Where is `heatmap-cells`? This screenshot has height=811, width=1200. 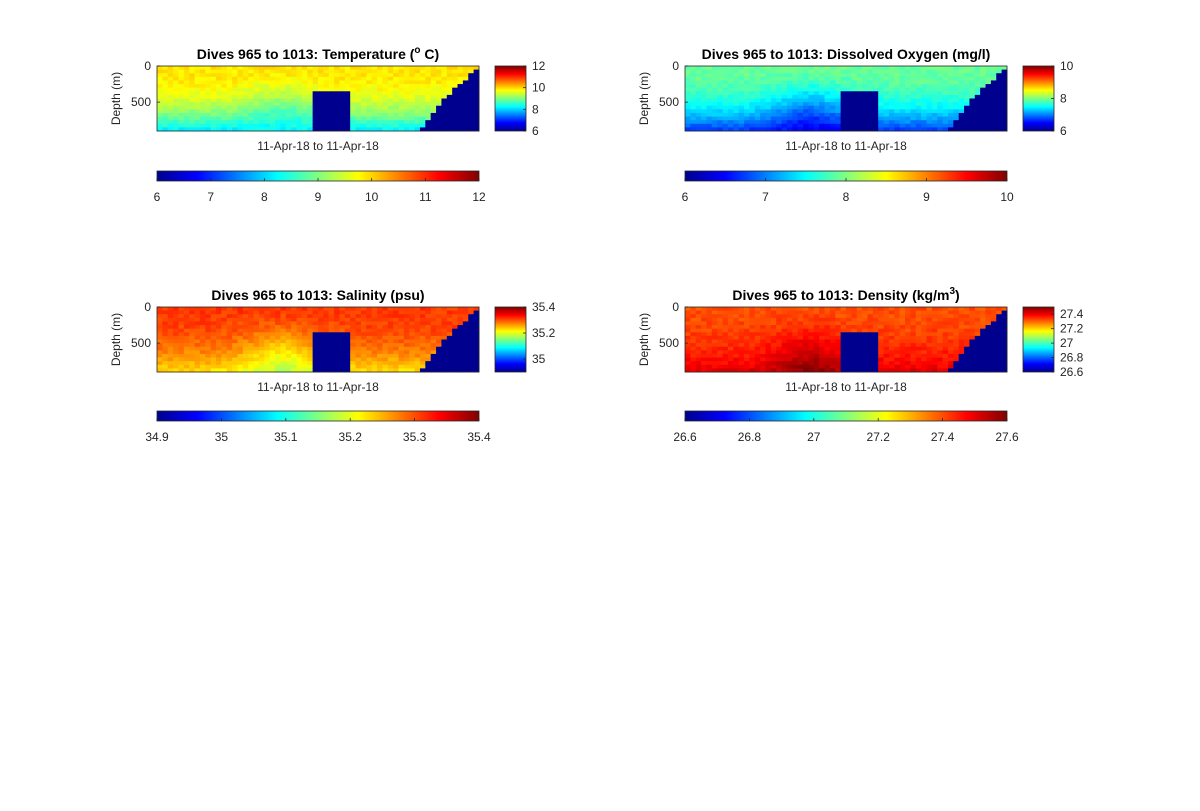 heatmap-cells is located at coordinates (846, 99).